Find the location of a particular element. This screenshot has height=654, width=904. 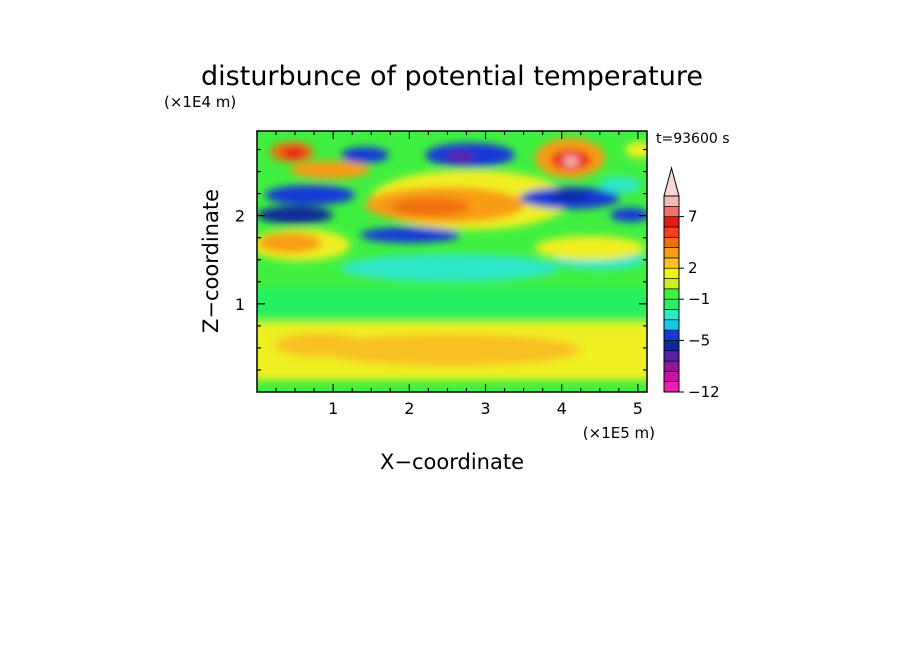

field-blob-upper-yellow-right is located at coordinates (590, 248).